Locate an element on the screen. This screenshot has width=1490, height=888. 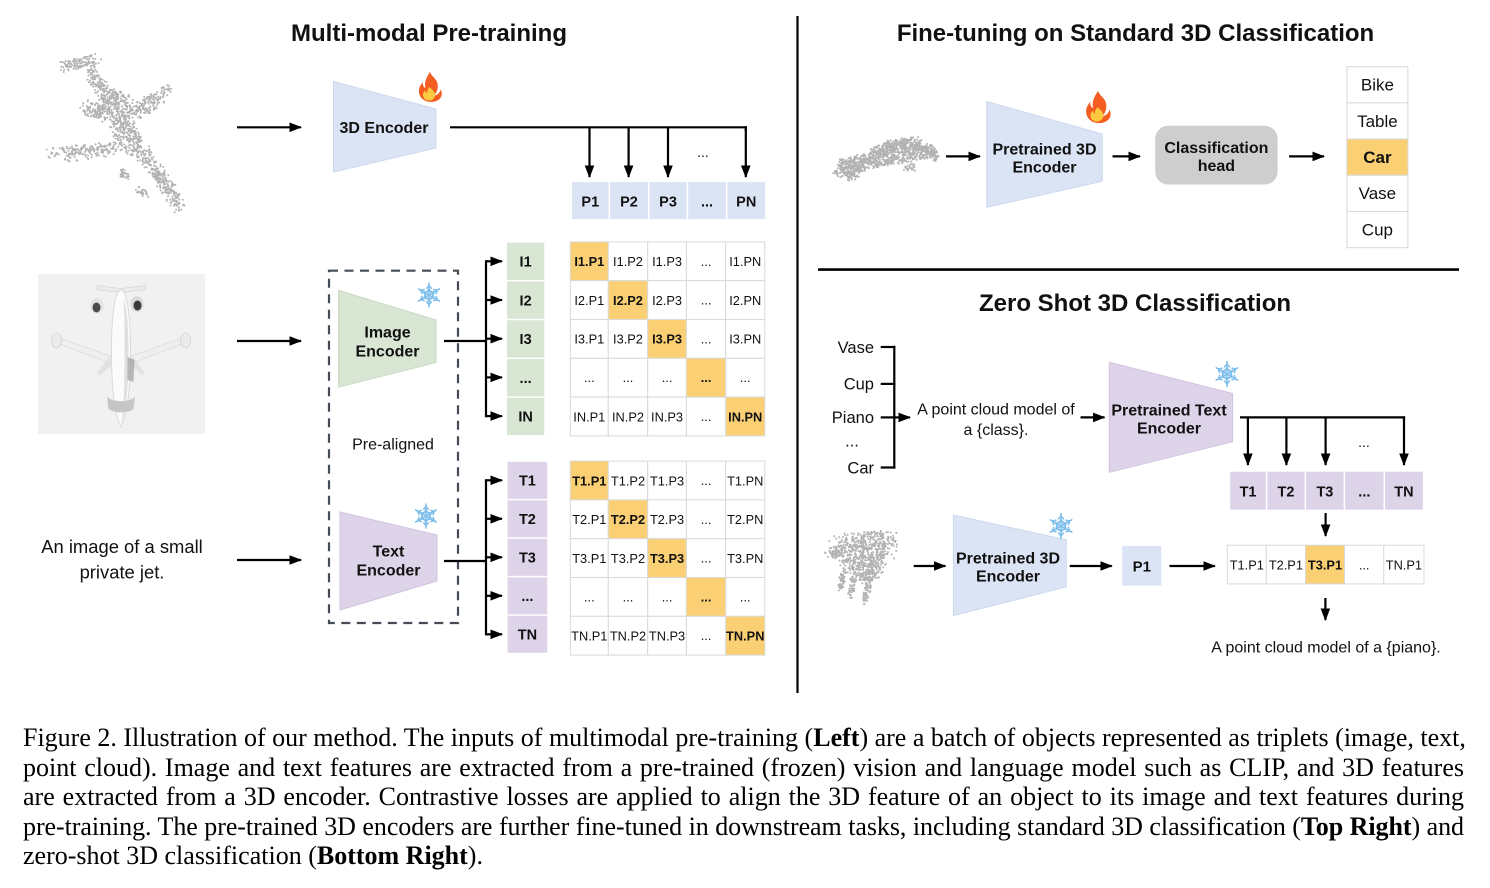
svg-text: T1.P3 is located at coordinates (667, 480).